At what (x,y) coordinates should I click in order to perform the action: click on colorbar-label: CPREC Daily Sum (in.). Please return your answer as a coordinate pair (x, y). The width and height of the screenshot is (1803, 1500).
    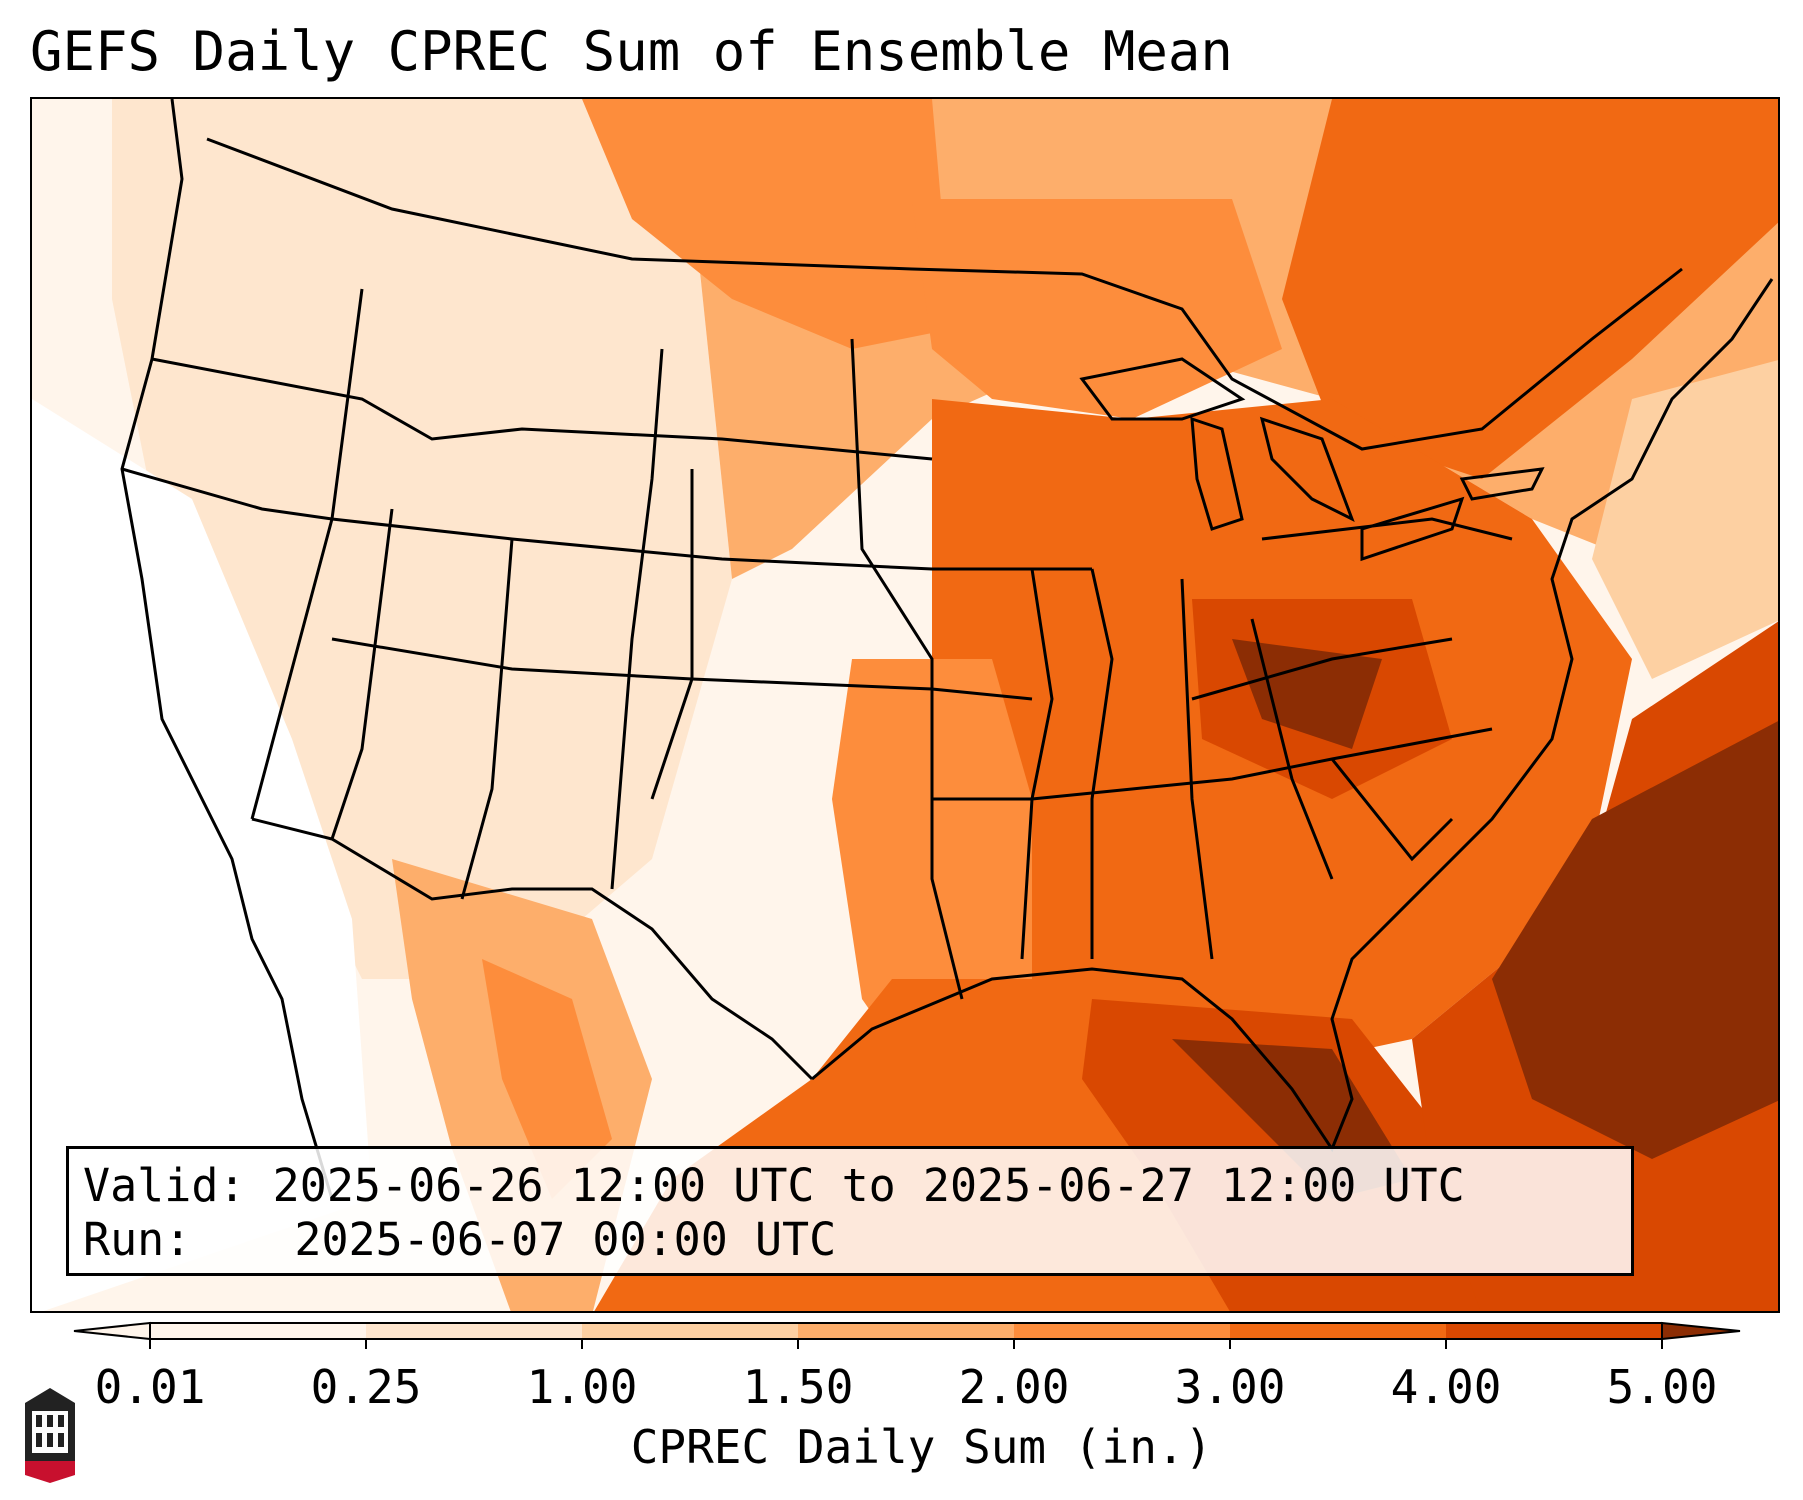
    Looking at the image, I should click on (921, 1447).